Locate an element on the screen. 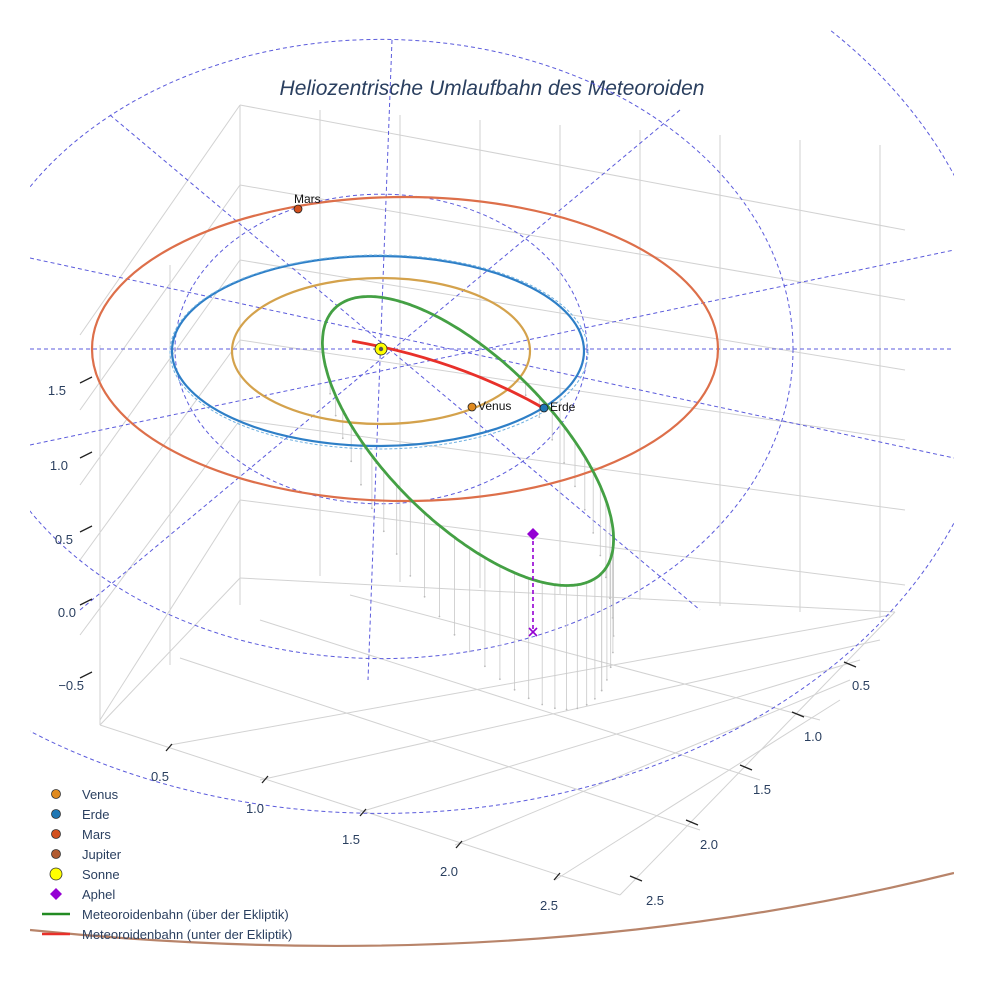 Image resolution: width=984 pixels, height=984 pixels. y-axis: 0.5 1.0 1.5 2.0 2.5 is located at coordinates (749, 784).